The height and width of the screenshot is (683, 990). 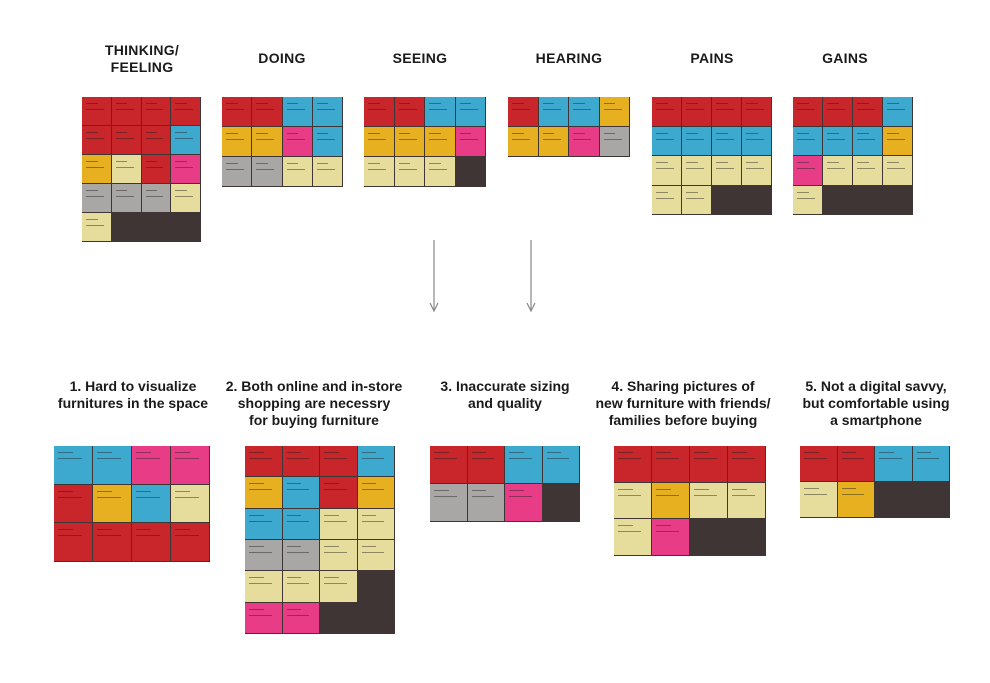 What do you see at coordinates (569, 58) in the screenshot?
I see `category-label-hearing: HEARING` at bounding box center [569, 58].